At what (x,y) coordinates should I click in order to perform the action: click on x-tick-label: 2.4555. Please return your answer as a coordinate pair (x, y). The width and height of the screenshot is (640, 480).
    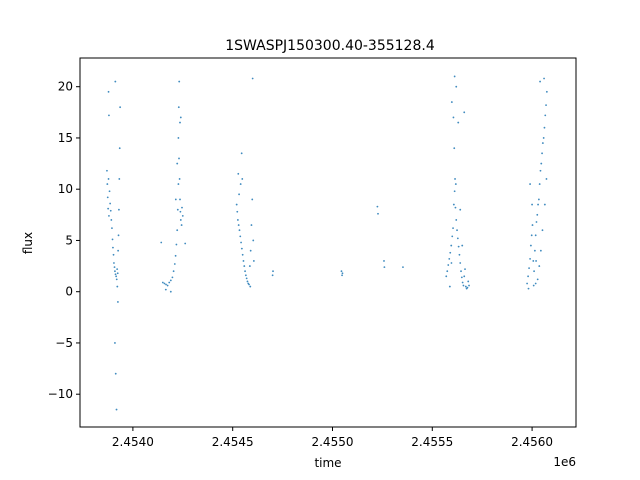
    Looking at the image, I should click on (432, 442).